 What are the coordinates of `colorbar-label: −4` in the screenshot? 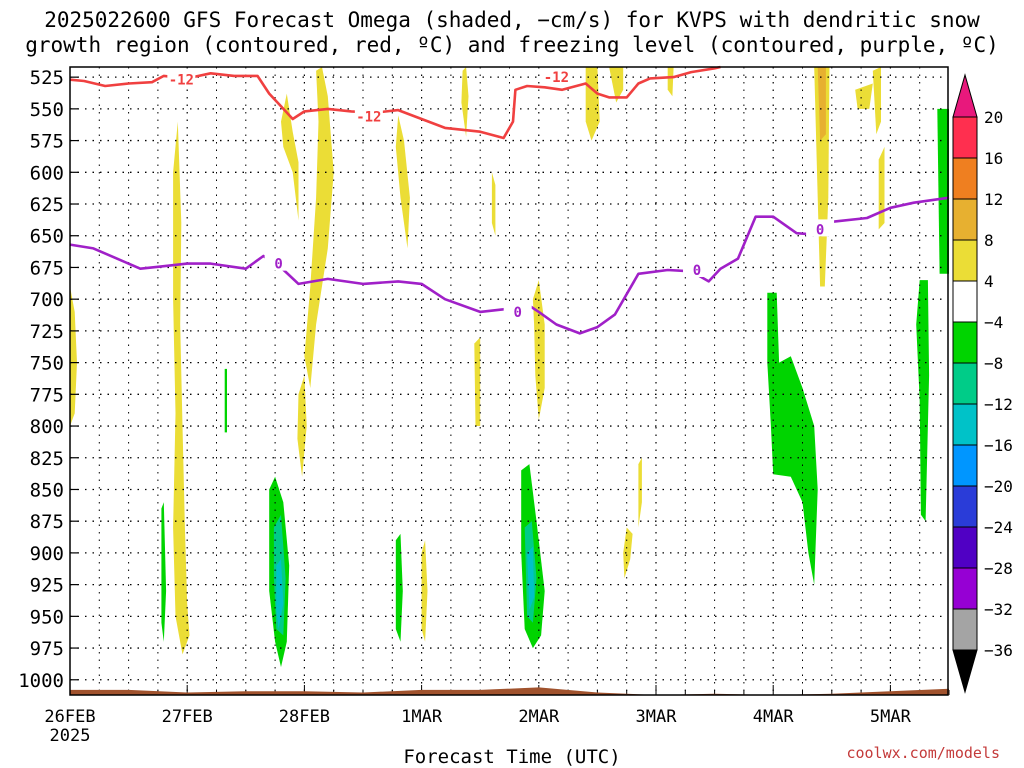 It's located at (993, 322).